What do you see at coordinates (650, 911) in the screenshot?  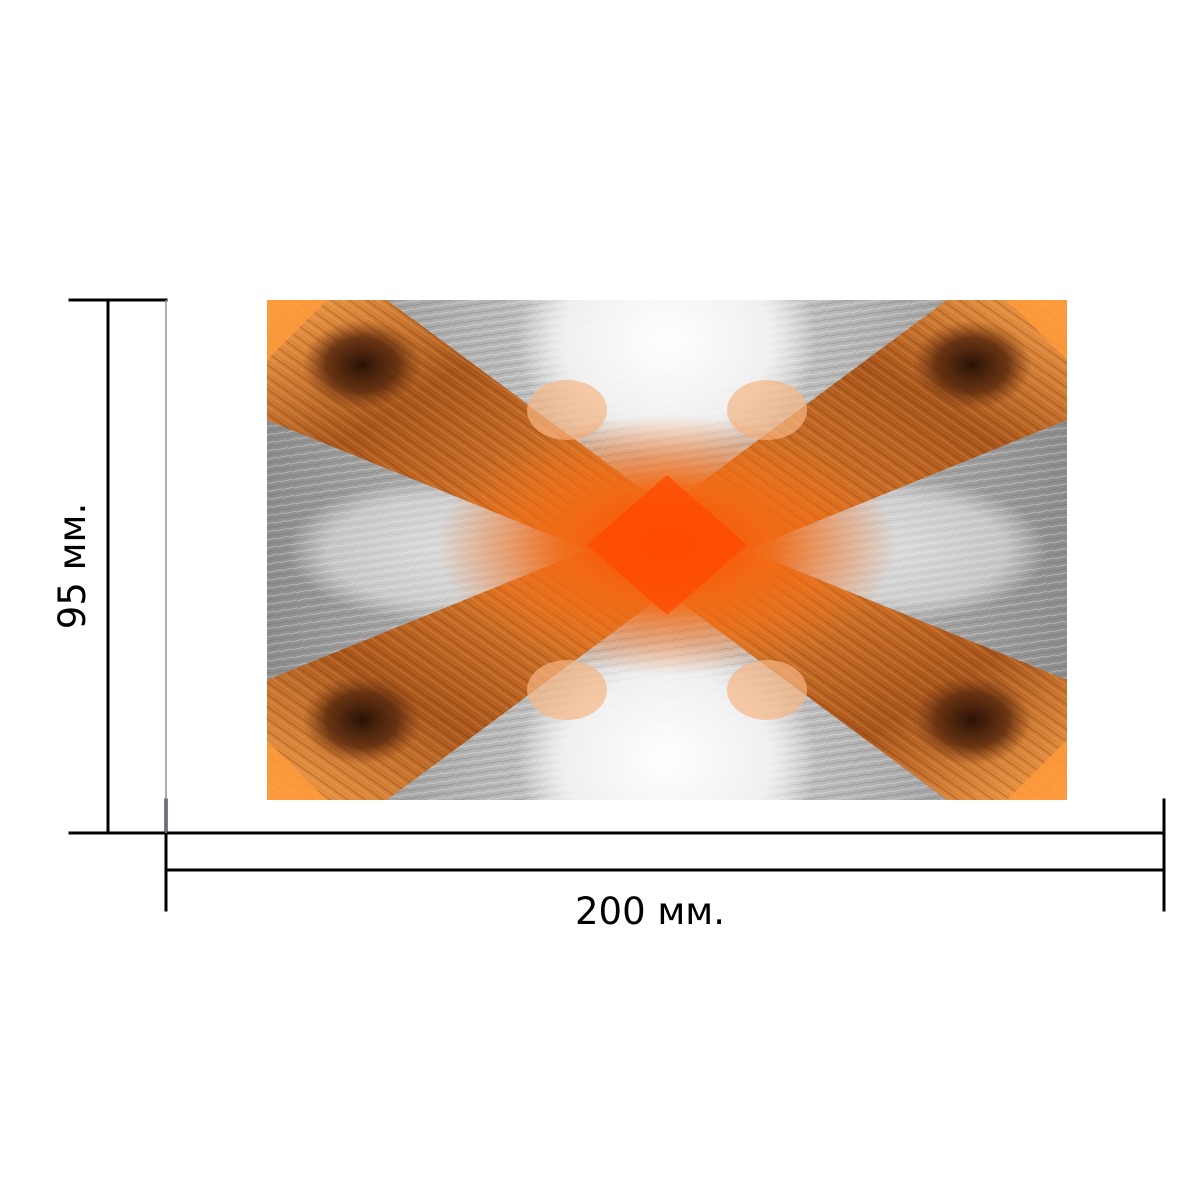 I see `width-dimension-label: 200 мм.` at bounding box center [650, 911].